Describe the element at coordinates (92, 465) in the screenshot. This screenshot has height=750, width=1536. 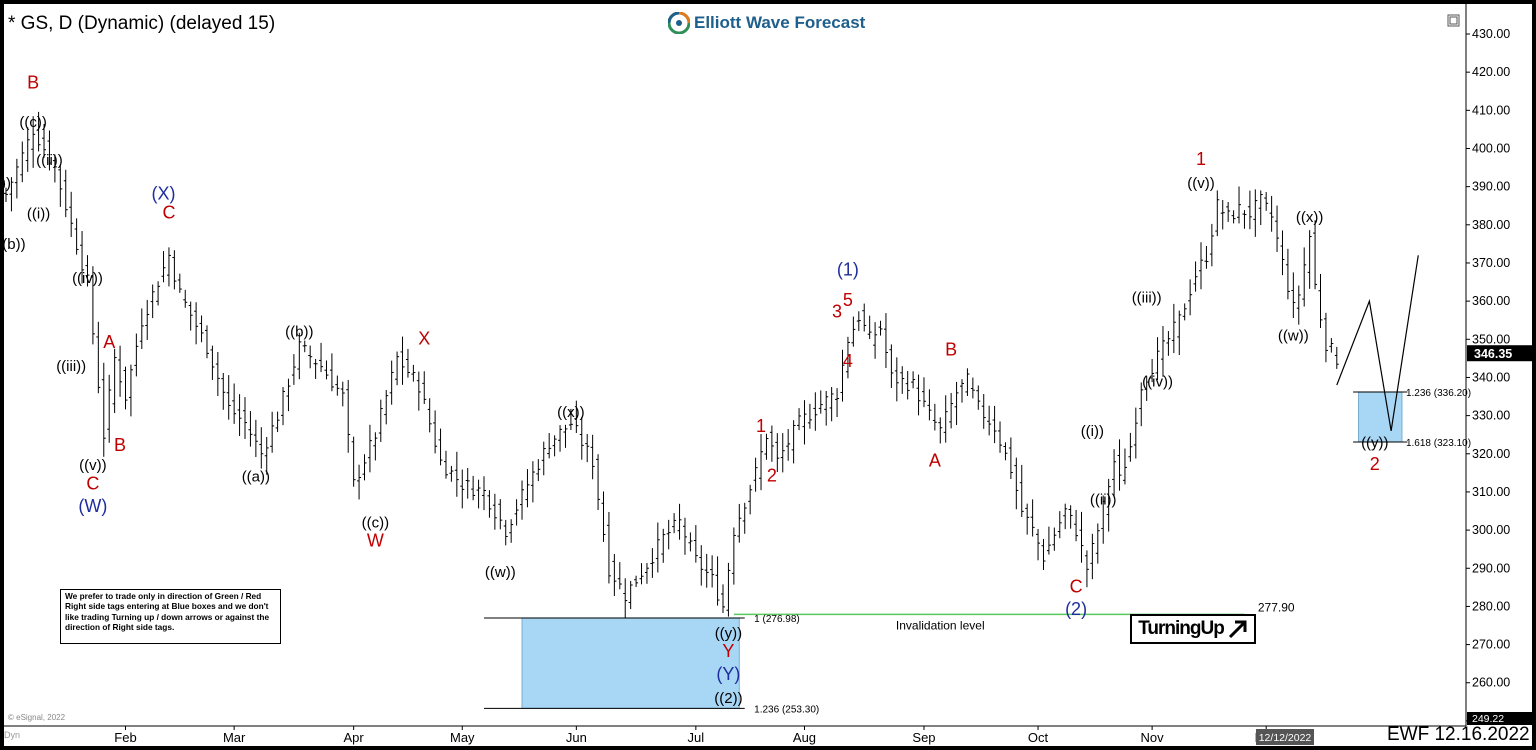
I see `wave-label: ((v))` at that location.